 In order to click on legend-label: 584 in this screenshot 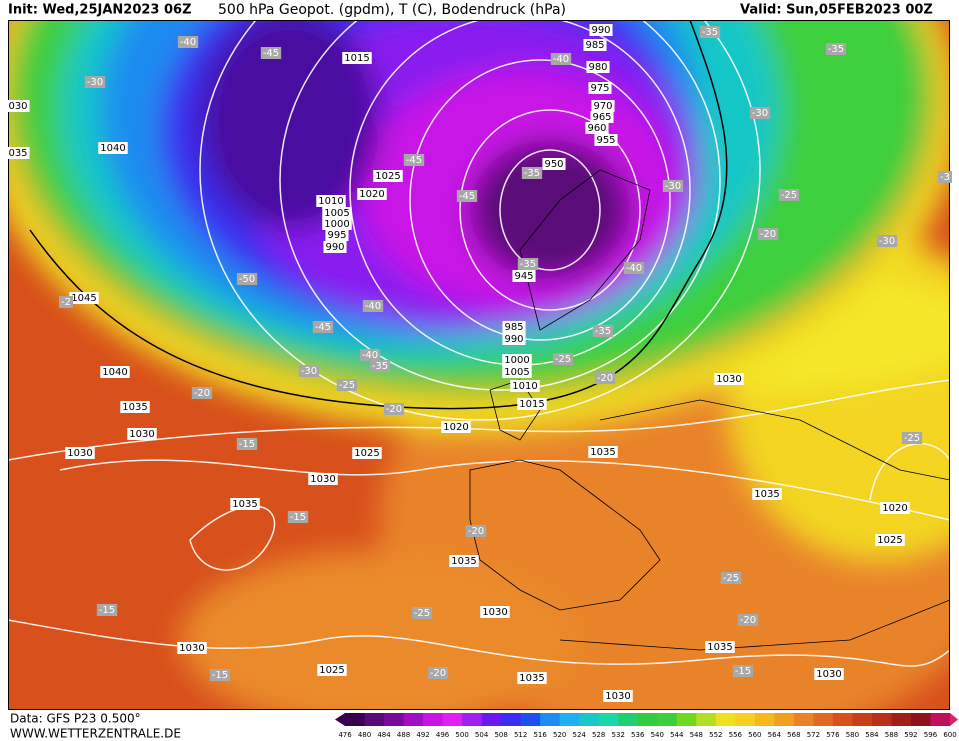, I will do `click(872, 735)`.